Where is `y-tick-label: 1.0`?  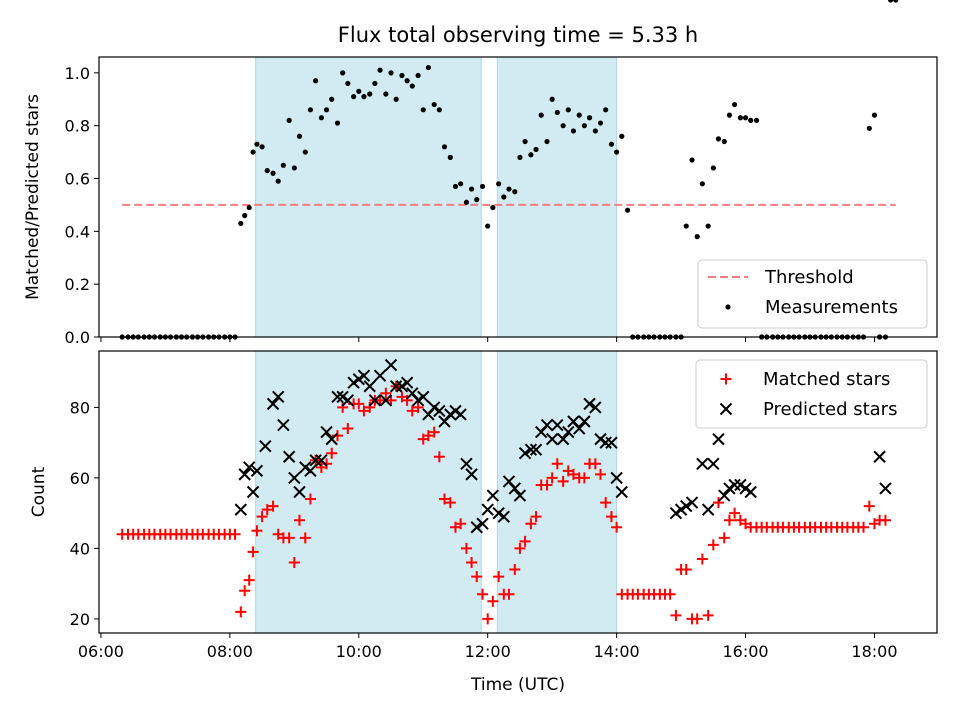
y-tick-label: 1.0 is located at coordinates (77, 73).